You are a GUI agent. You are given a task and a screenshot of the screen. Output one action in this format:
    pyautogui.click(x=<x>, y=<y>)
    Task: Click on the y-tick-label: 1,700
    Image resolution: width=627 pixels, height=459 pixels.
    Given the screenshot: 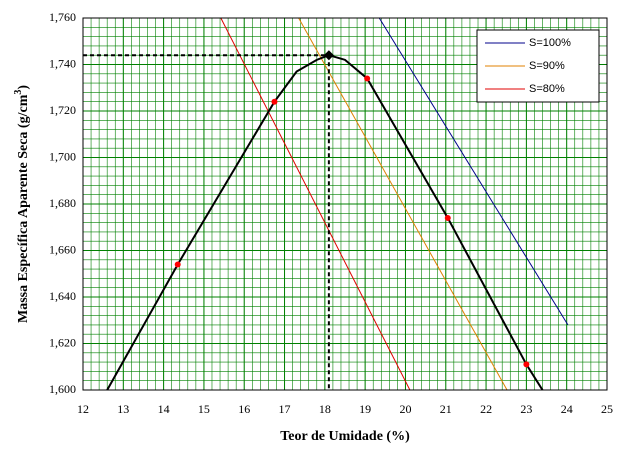 What is the action you would take?
    pyautogui.click(x=62, y=156)
    